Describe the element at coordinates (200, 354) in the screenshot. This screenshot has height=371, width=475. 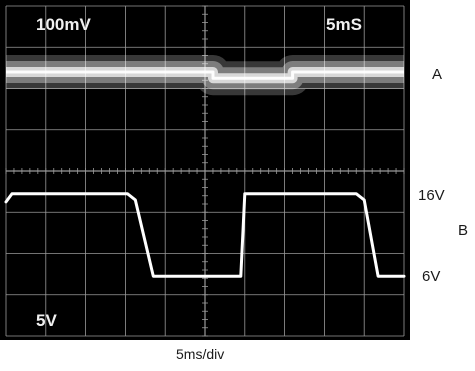
I see `timebase-label: 5ms/div` at that location.